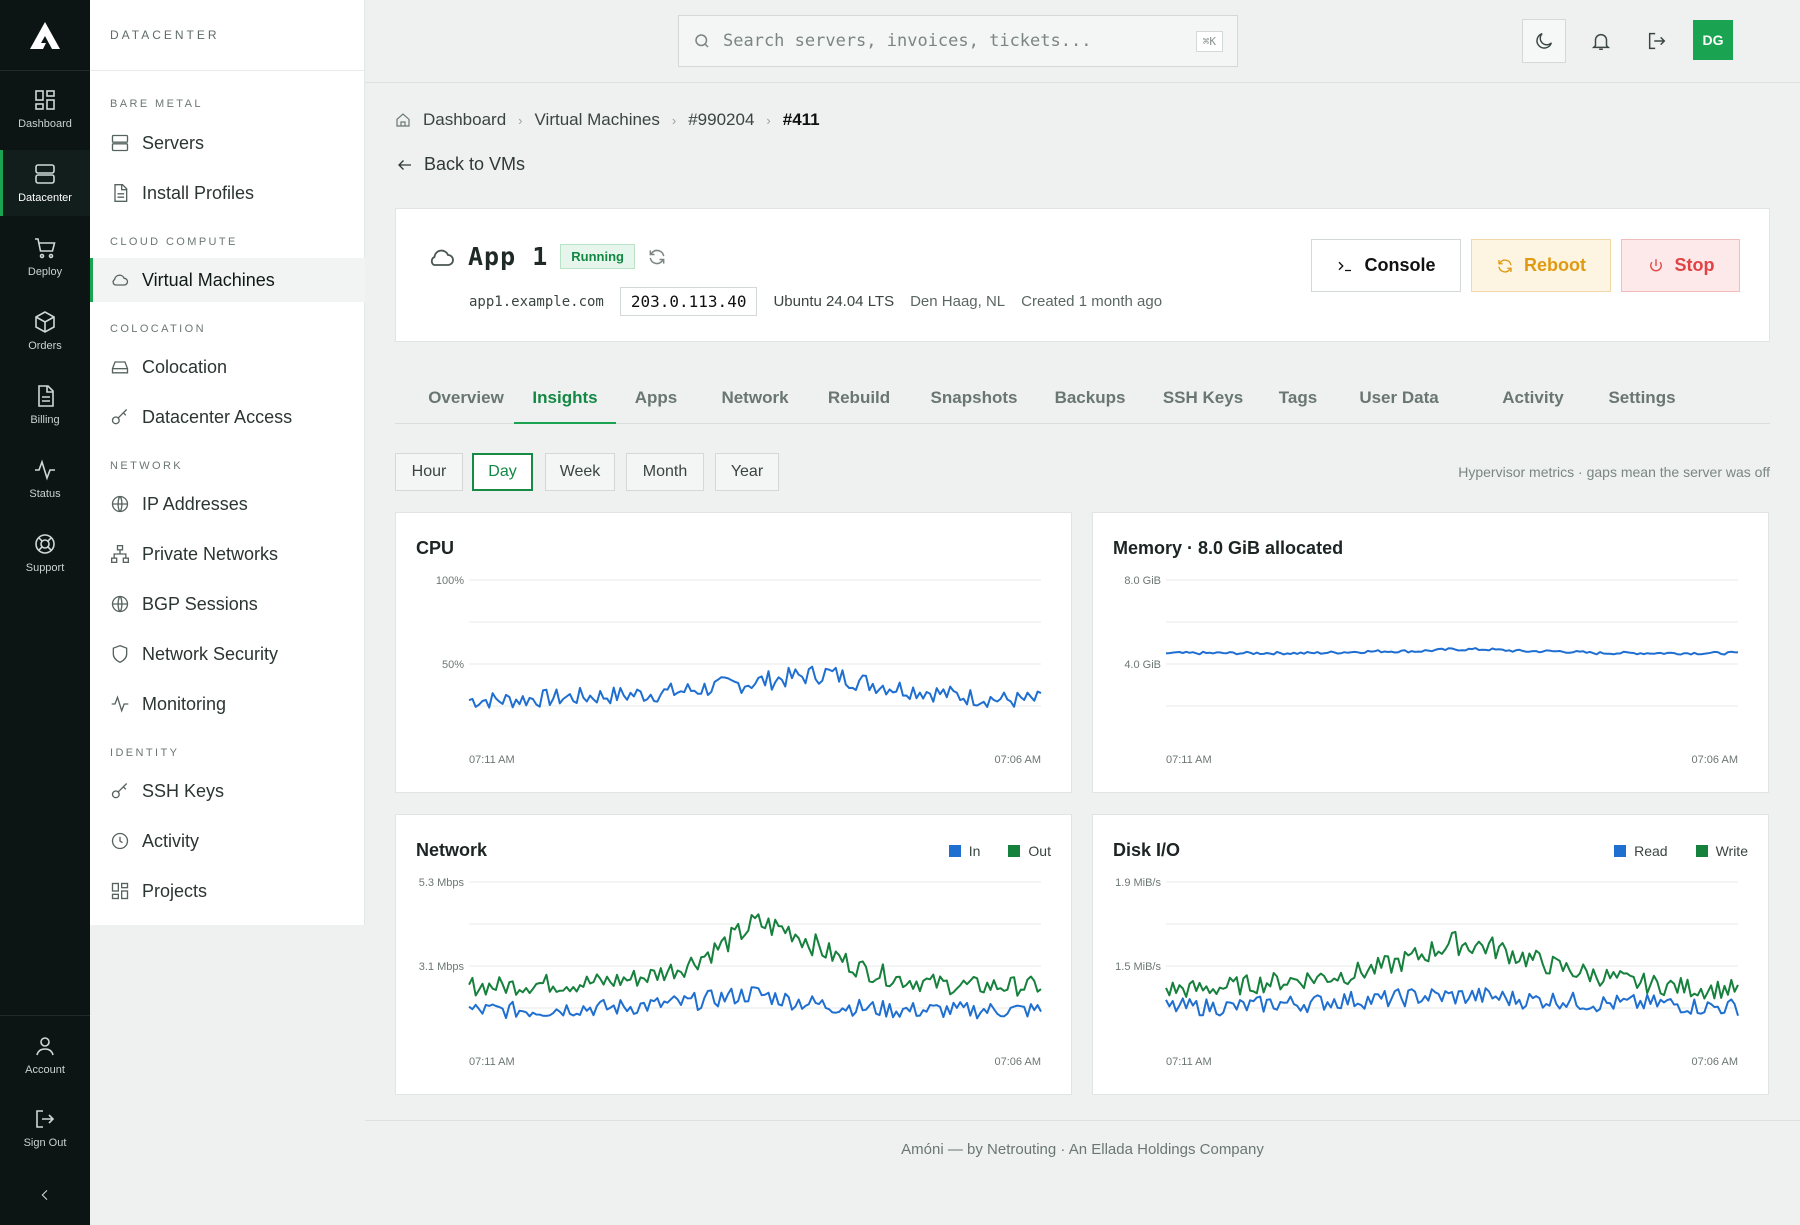 The image size is (1800, 1225). Describe the element at coordinates (227, 554) in the screenshot. I see `sidebar-item-private-networks: Private Networks` at that location.